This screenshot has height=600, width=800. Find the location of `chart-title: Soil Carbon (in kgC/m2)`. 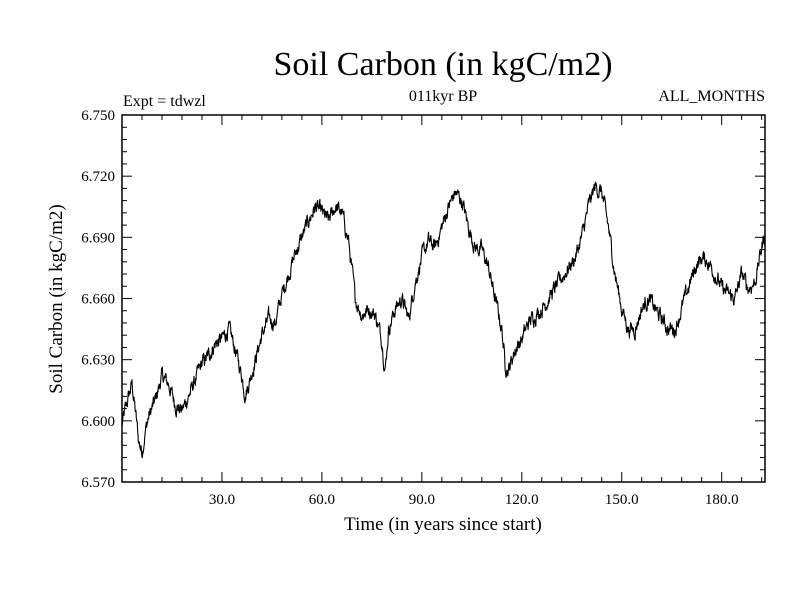

chart-title: Soil Carbon (in kgC/m2) is located at coordinates (442, 64).